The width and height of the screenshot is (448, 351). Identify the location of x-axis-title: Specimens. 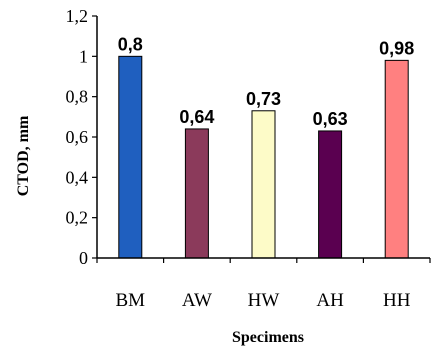
(268, 337).